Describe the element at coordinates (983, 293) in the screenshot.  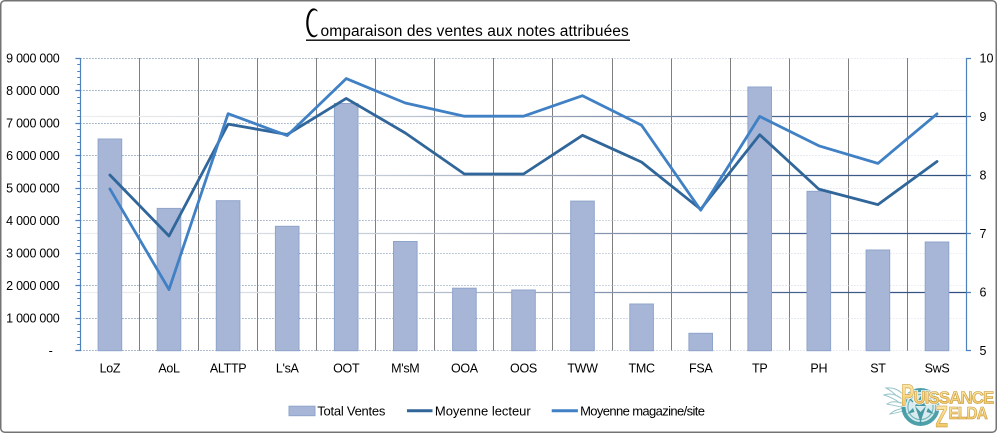
I see `svg-text: 6` at that location.